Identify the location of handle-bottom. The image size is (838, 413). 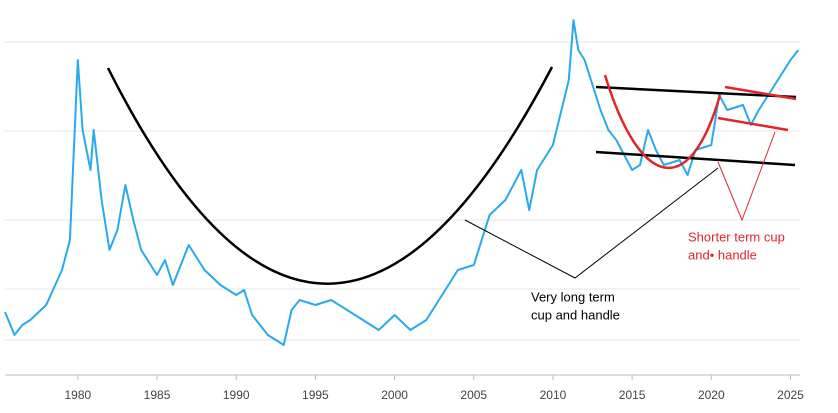
(695, 158).